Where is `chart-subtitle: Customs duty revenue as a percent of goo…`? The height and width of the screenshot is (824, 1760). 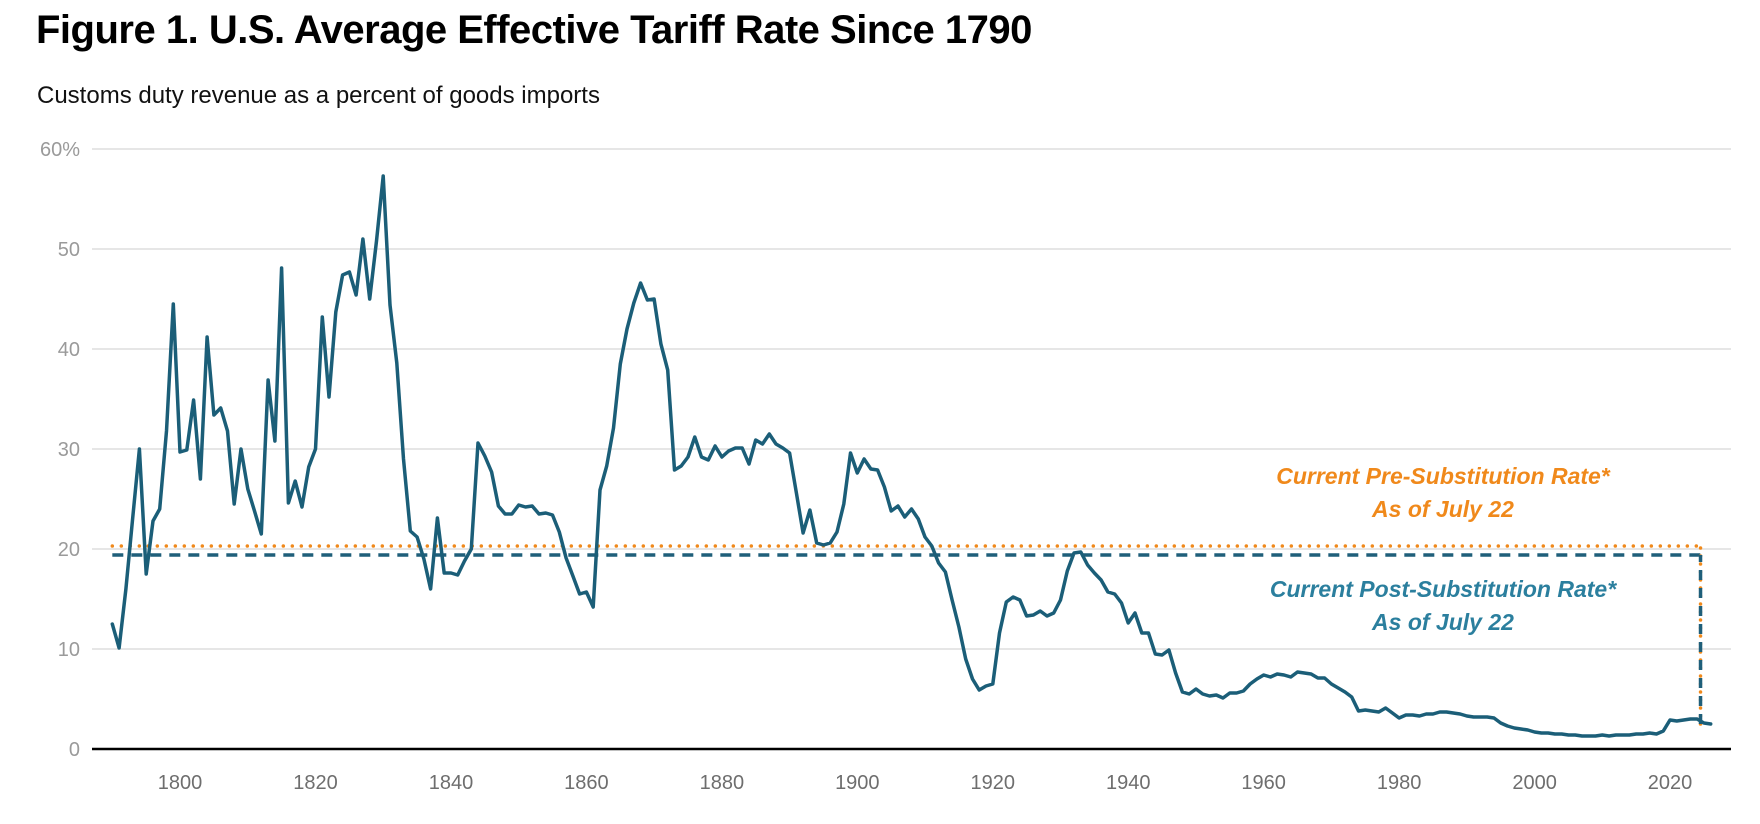 chart-subtitle: Customs duty revenue as a percent of goo… is located at coordinates (318, 95).